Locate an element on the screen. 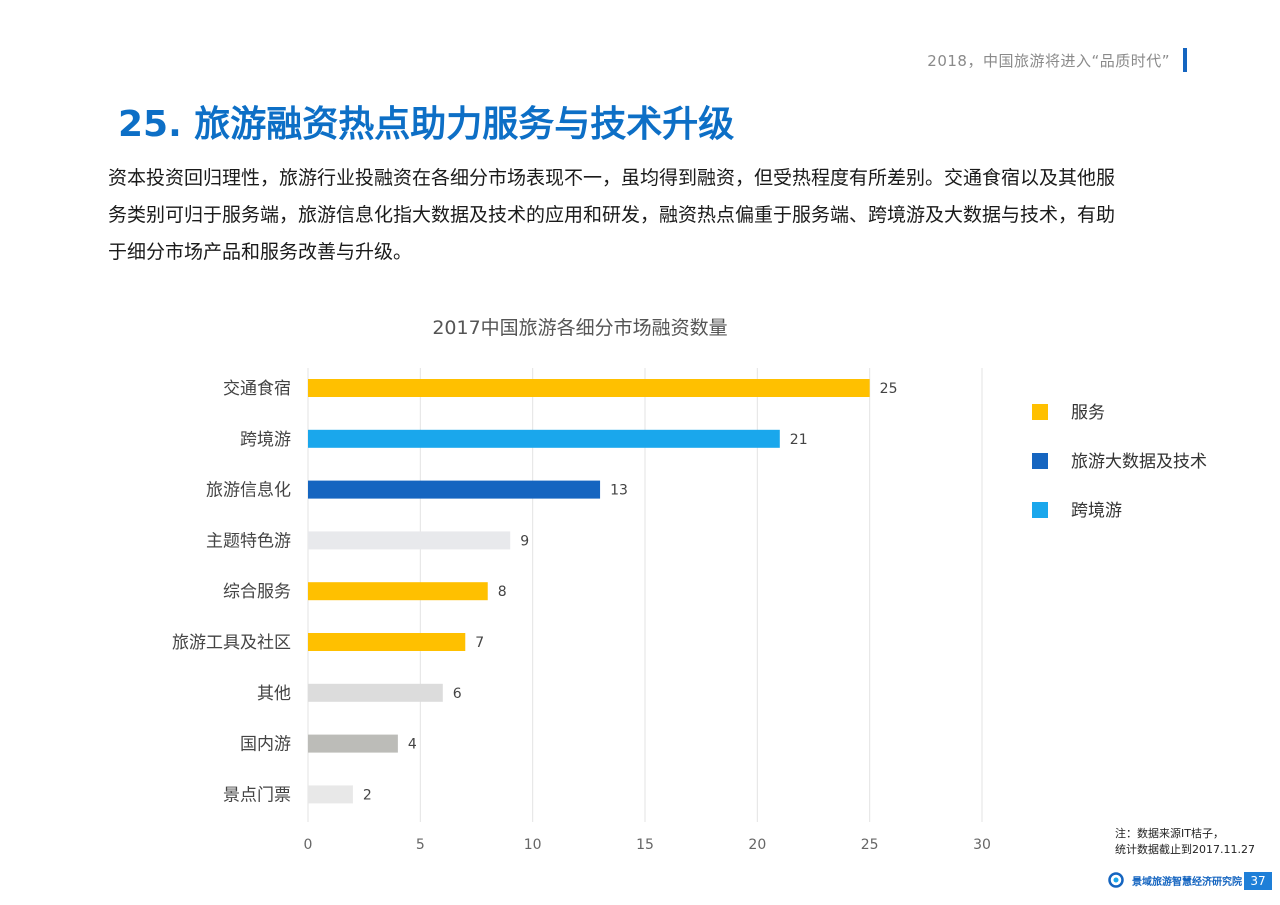 The image size is (1280, 905). x-tick-label: 5 is located at coordinates (420, 845).